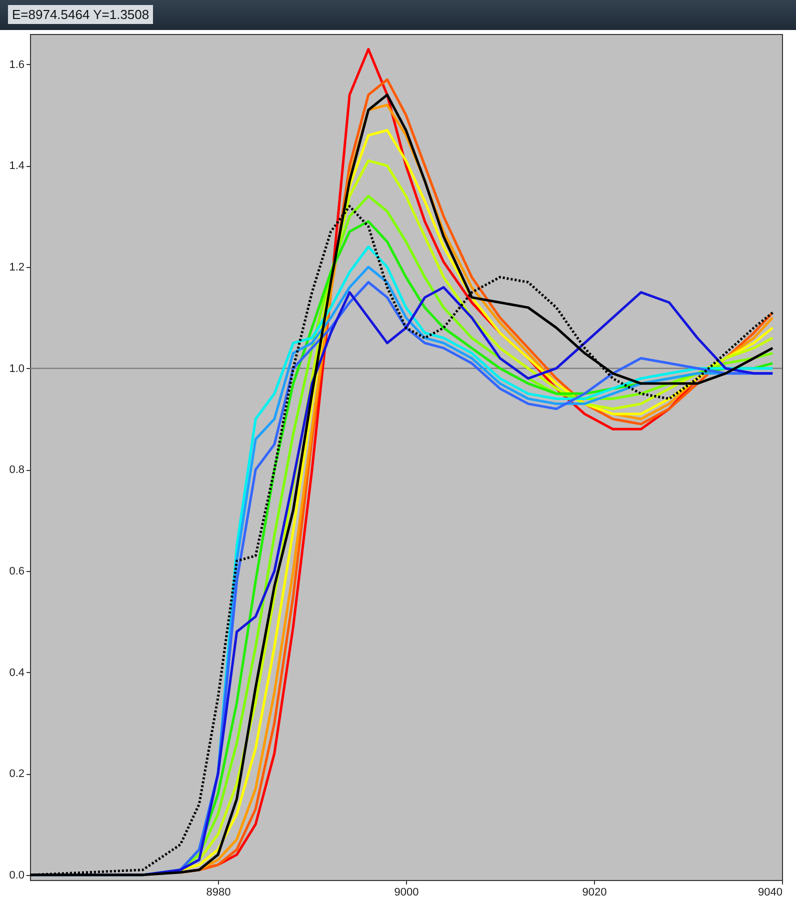 This screenshot has height=915, width=796. I want to click on text: E=8974.5464 Y=1.3508, so click(81, 14).